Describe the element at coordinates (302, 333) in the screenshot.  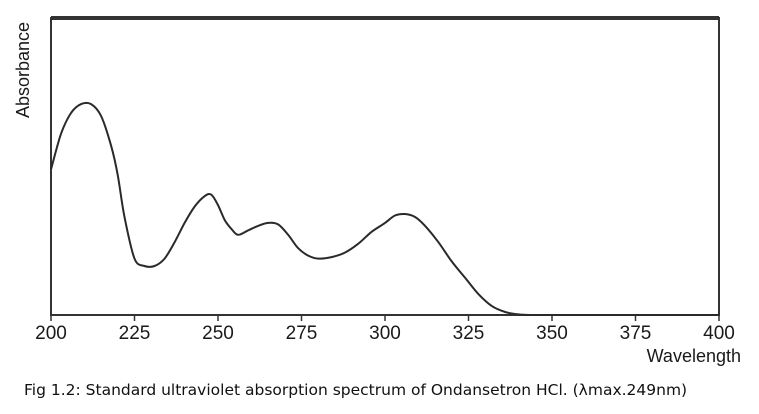
I see `x-tick-label: 275` at that location.